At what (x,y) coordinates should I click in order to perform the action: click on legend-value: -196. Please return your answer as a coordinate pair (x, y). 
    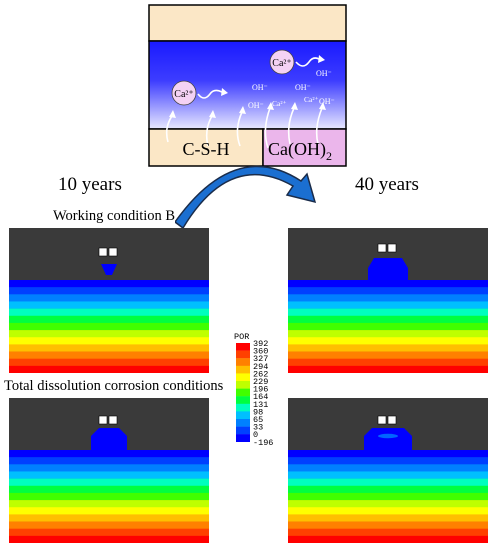
    Looking at the image, I should click on (263, 441).